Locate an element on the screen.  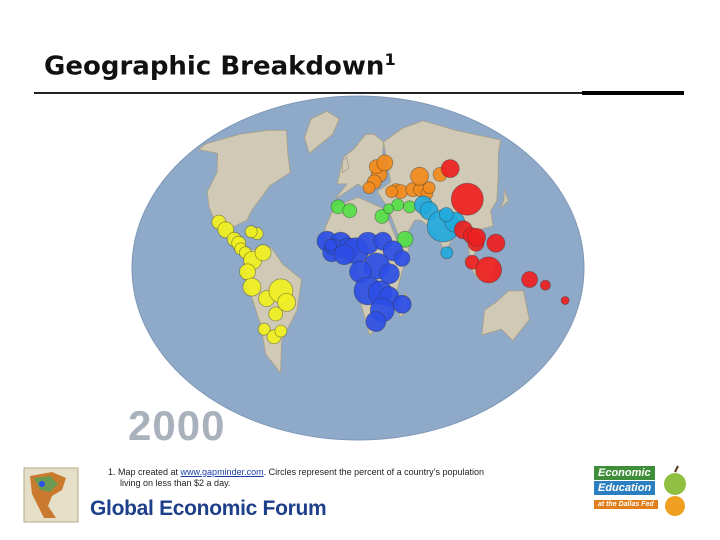
footnote-prefix: 1. Map created at is located at coordinates (144, 472).